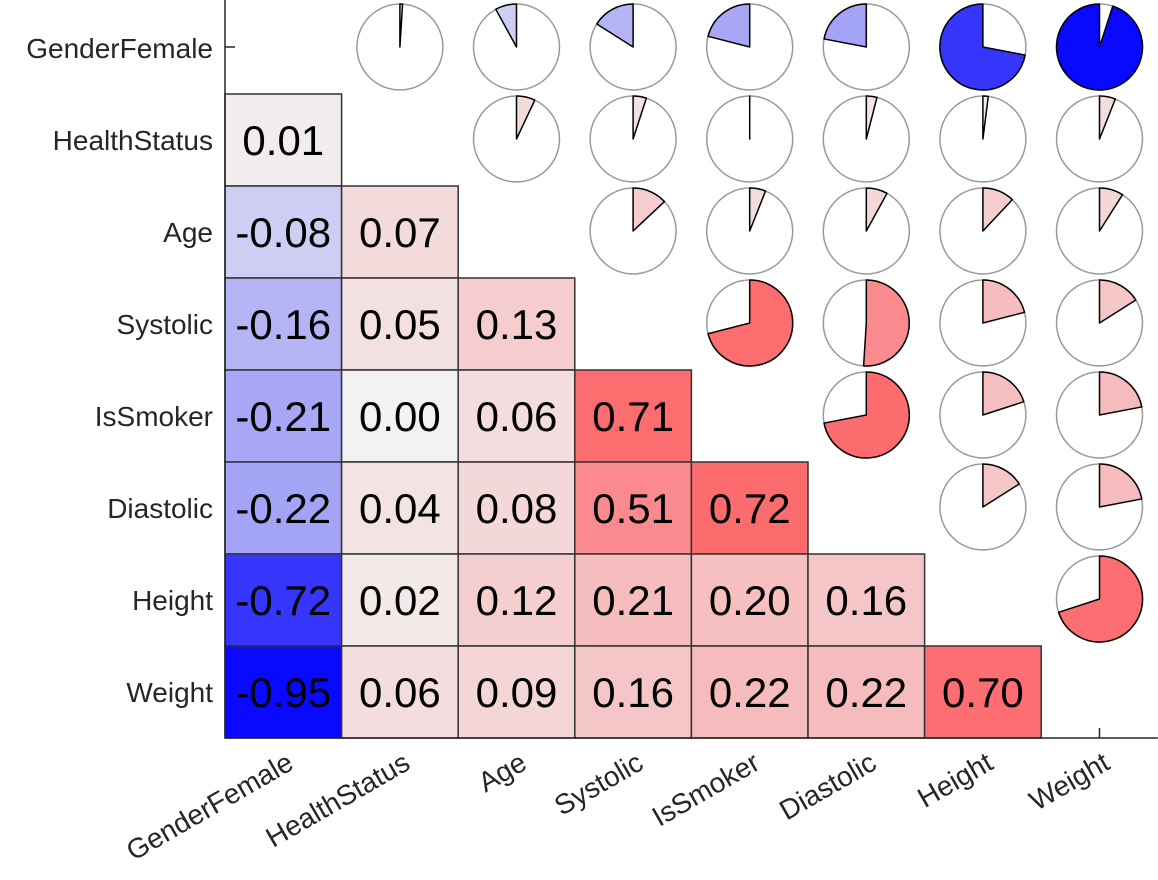 The height and width of the screenshot is (880, 1158). I want to click on cell-value-label: 0.07, so click(400, 232).